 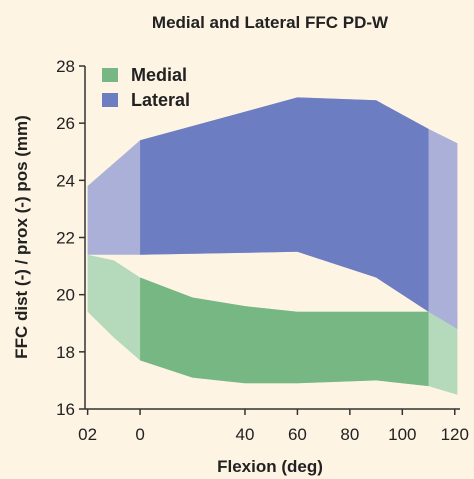 I want to click on y-tick-label: 28, so click(x=65, y=66).